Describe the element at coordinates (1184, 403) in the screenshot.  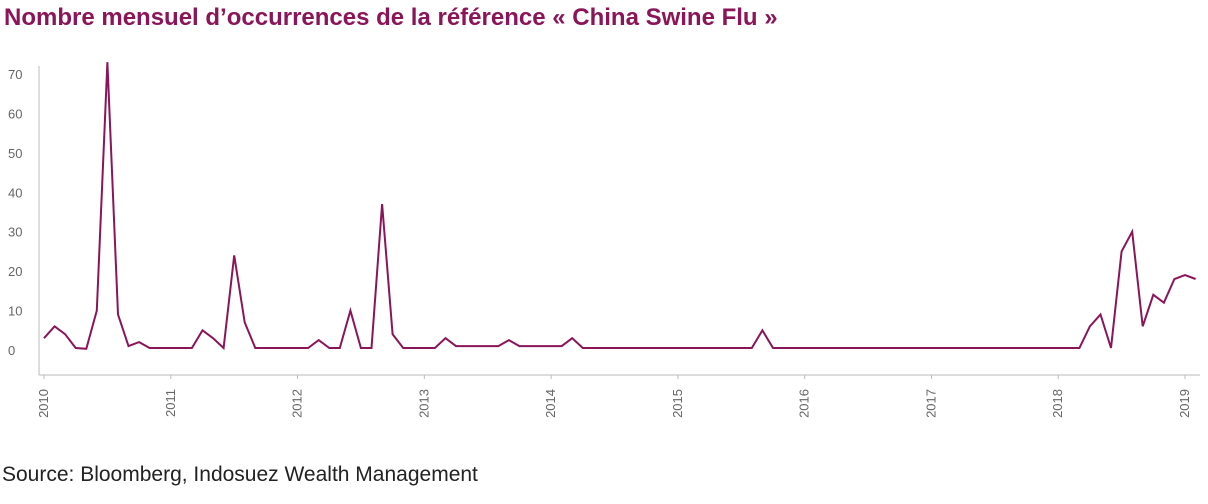
I see `x-tick-label: 2019` at that location.